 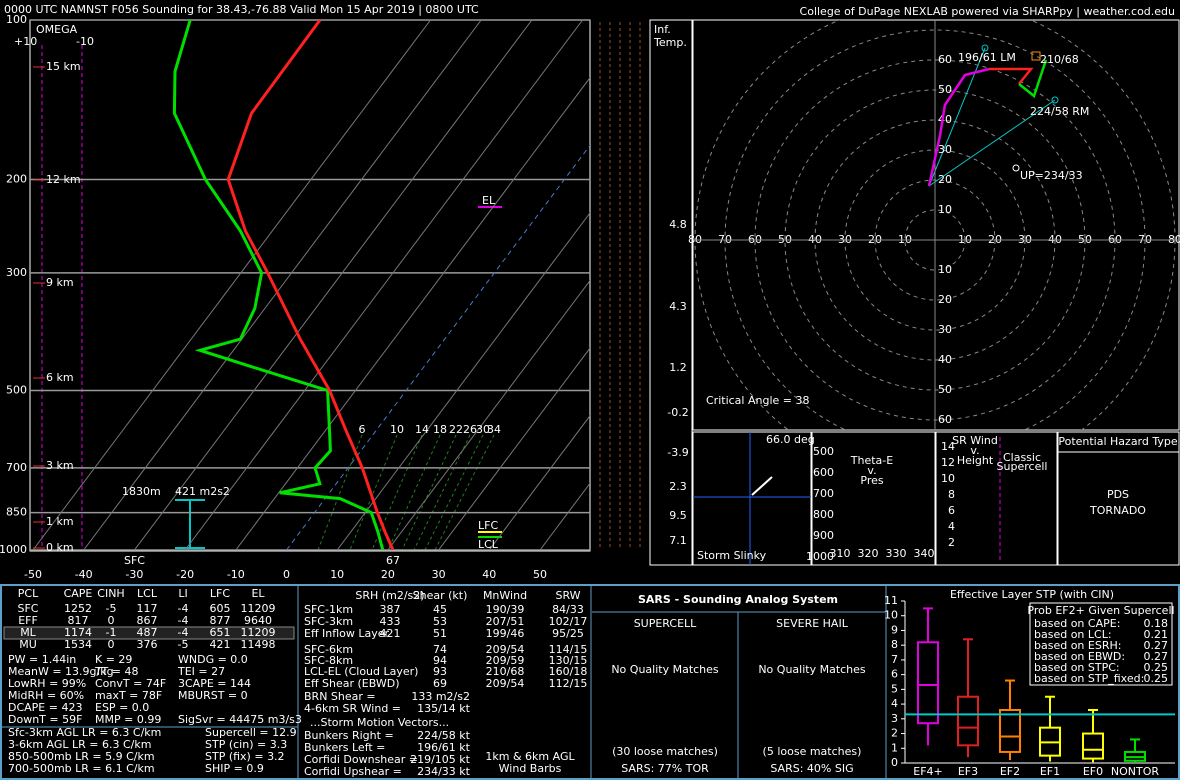 I want to click on stp-tick-label: 9, so click(x=894, y=629).